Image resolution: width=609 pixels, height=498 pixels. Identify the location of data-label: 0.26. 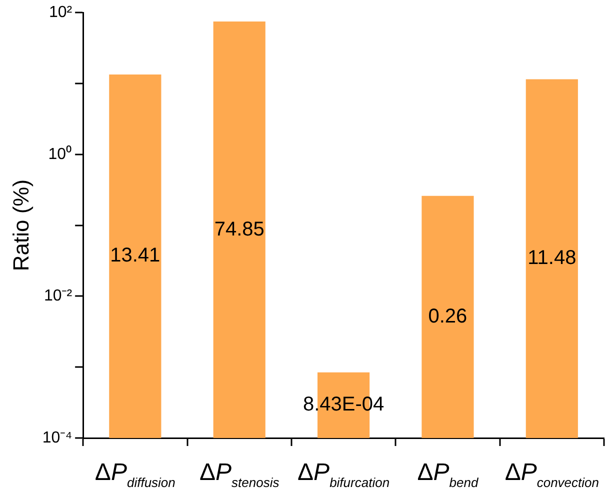
(448, 316).